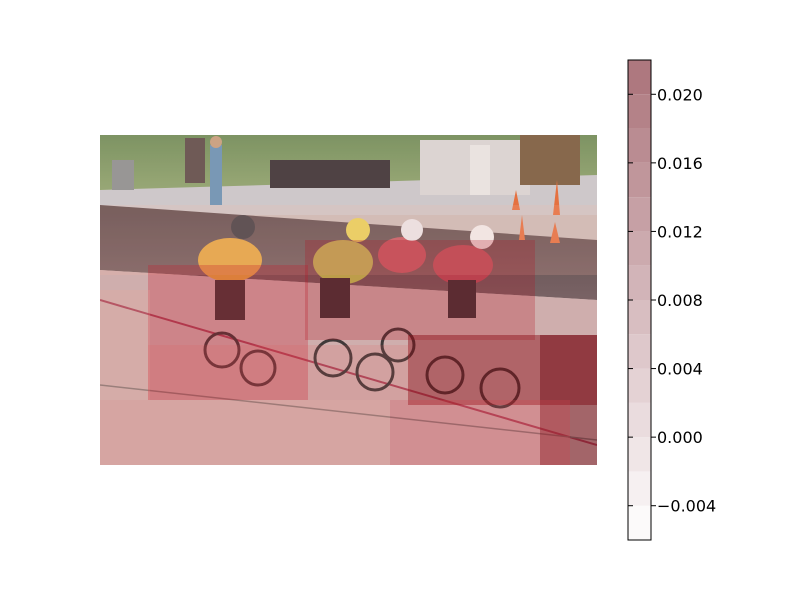 The height and width of the screenshot is (600, 800). I want to click on colorbar-tick-label: 0.016, so click(680, 163).